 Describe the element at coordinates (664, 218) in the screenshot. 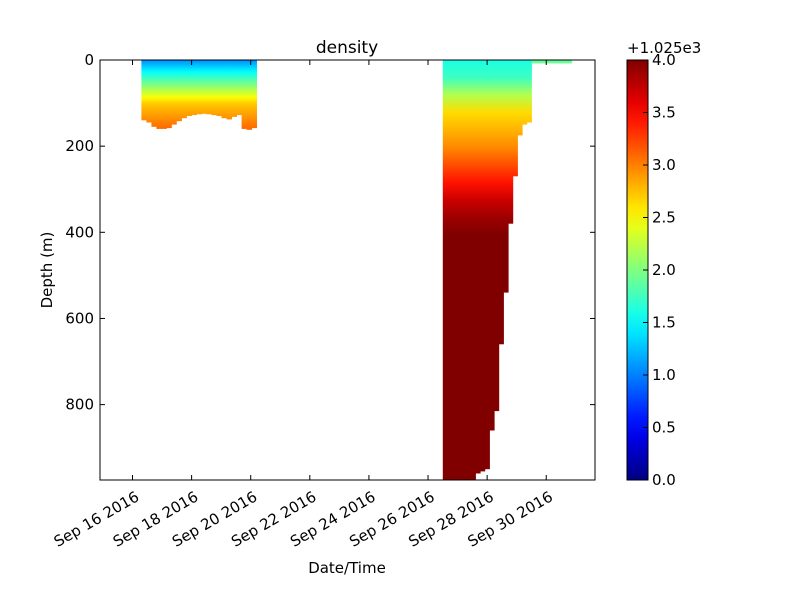

I see `colorbar-tick-label: 2.5` at that location.